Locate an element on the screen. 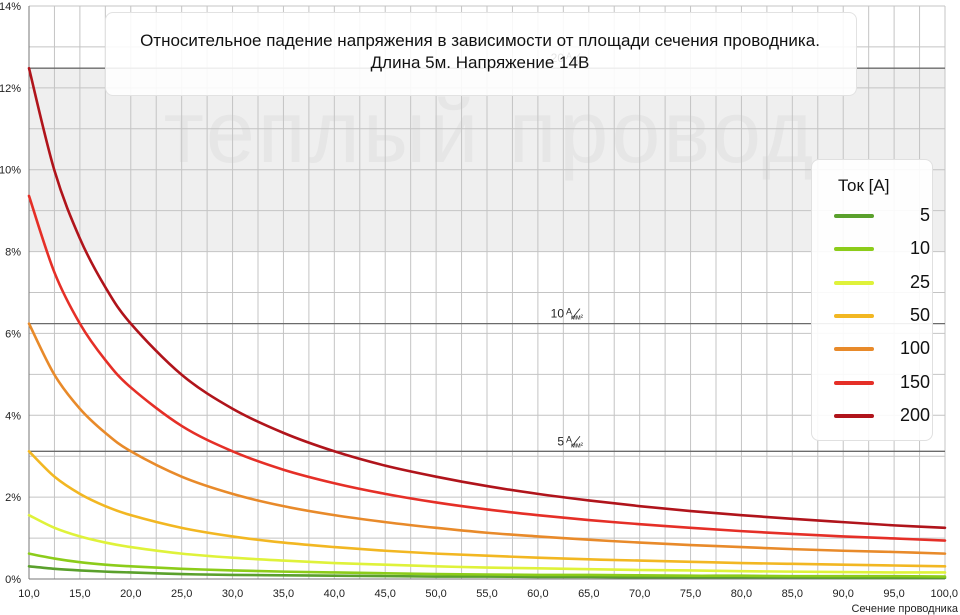  reference-value: 5 is located at coordinates (560, 441).